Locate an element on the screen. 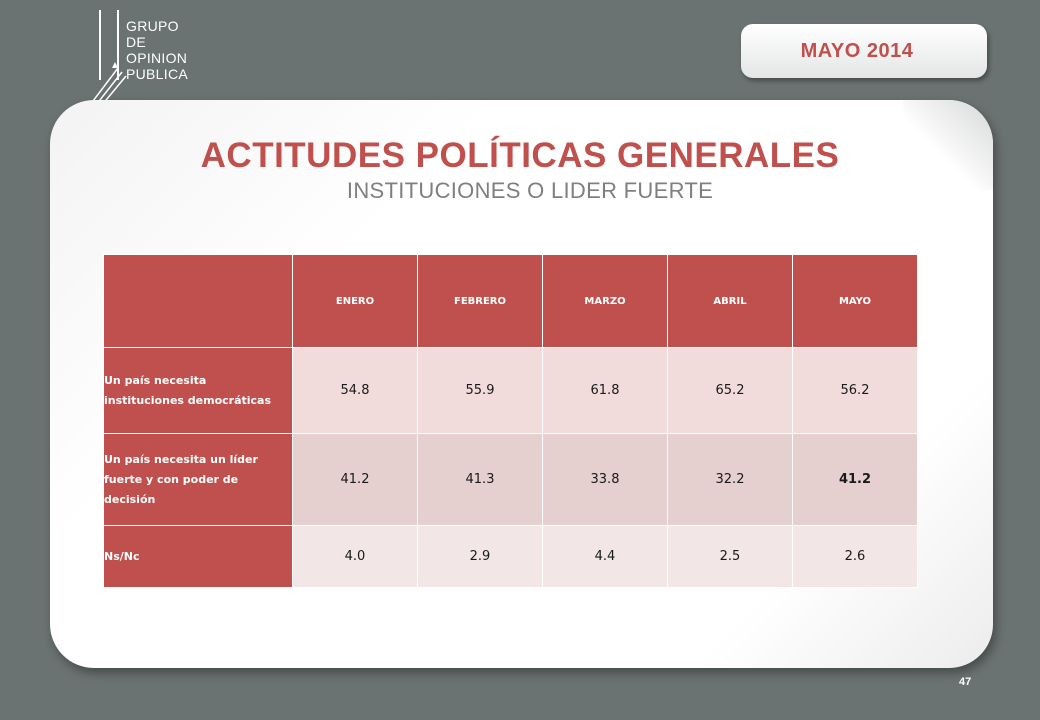 The width and height of the screenshot is (1040, 720). table-header-row: ENERO FEBRERO MARZO ABRIL MAYO is located at coordinates (510, 301).